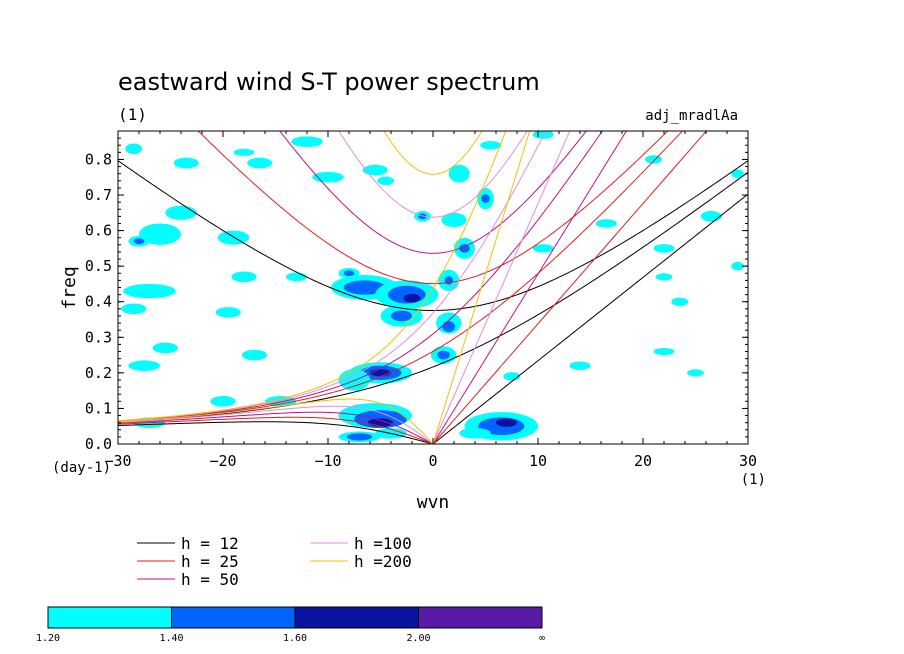 Image resolution: width=904 pixels, height=654 pixels. I want to click on y-tick-label: 0.0, so click(98, 444).